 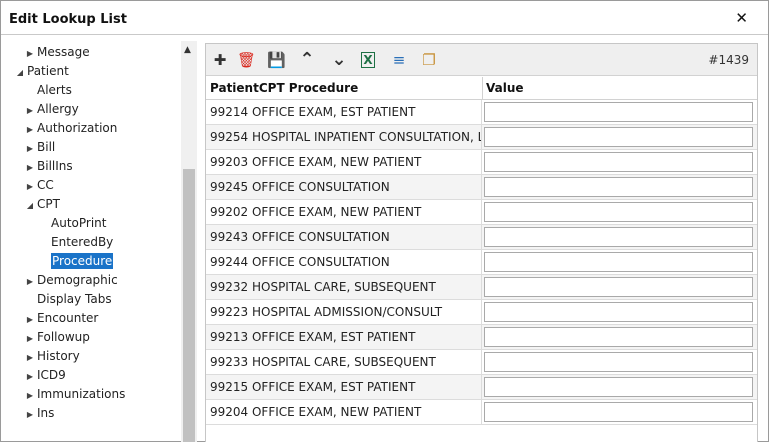 What do you see at coordinates (344, 362) in the screenshot?
I see `procedure-cell: 99233 HOSPITAL CARE, SUBSEQUENT` at bounding box center [344, 362].